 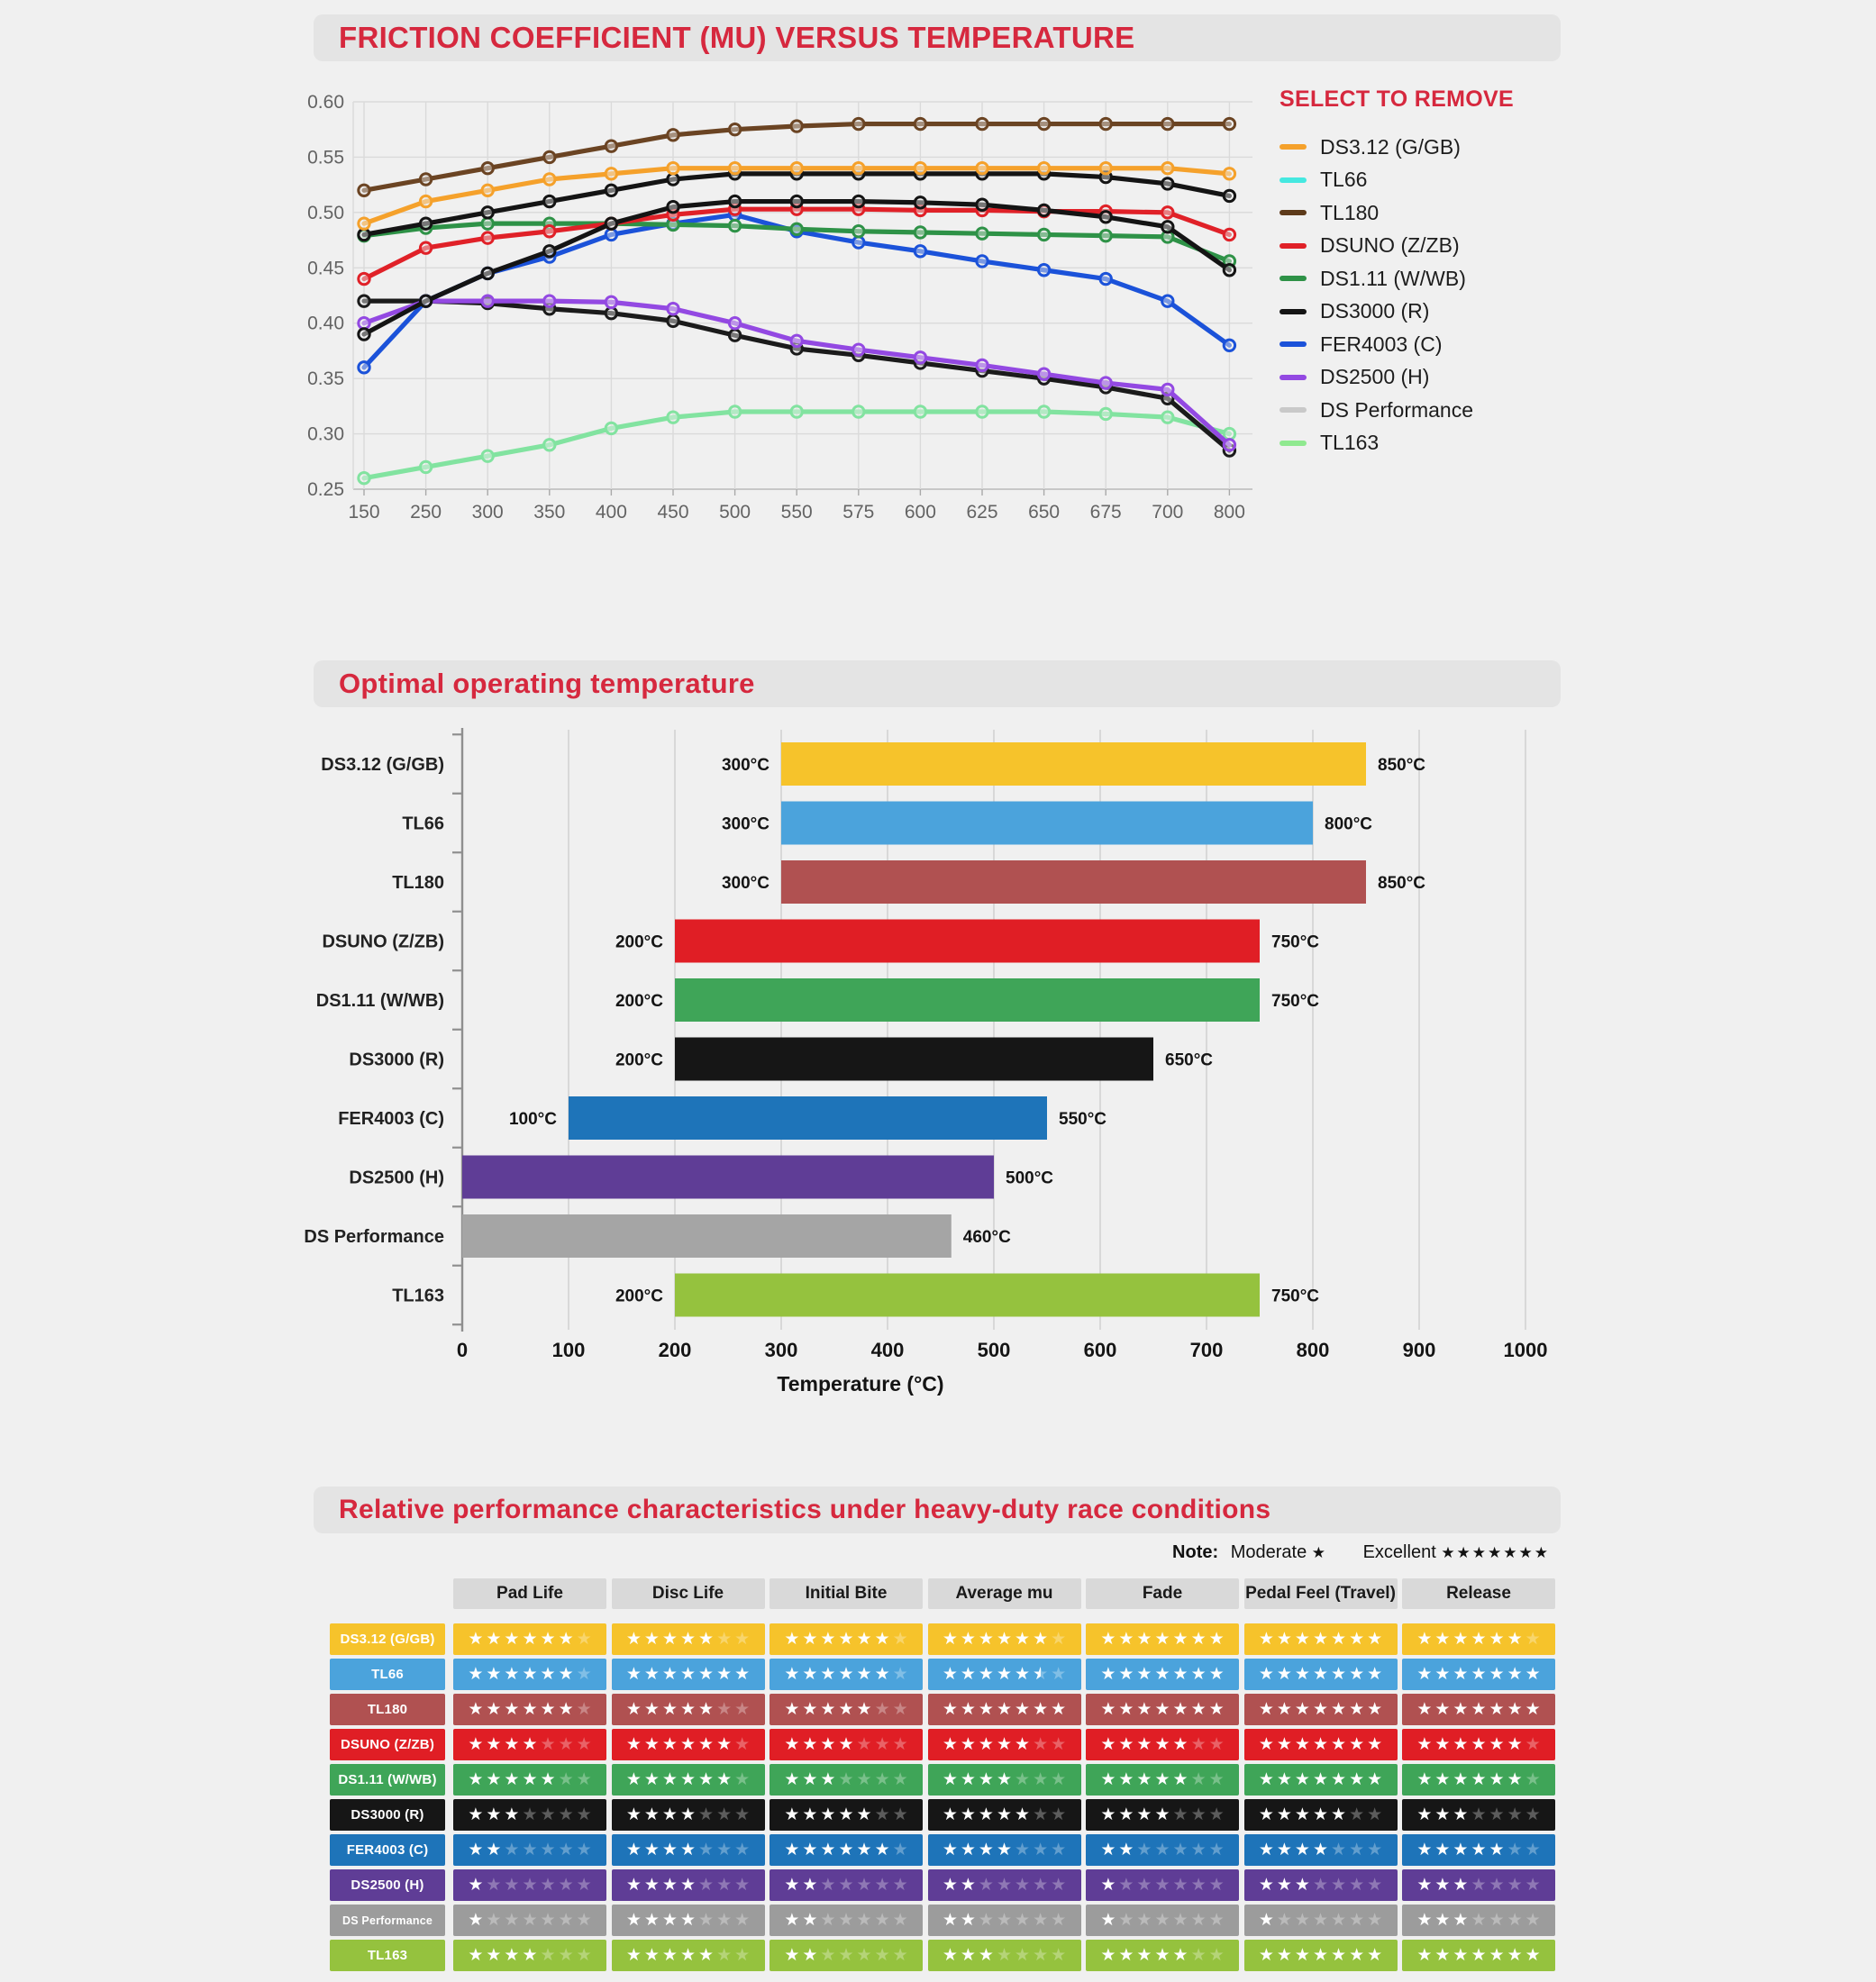 What do you see at coordinates (1004, 1639) in the screenshot?
I see `rating-DS3.12 (G/GB)-Average mu: ★ ★ ★ ★ ★ ★ ★` at bounding box center [1004, 1639].